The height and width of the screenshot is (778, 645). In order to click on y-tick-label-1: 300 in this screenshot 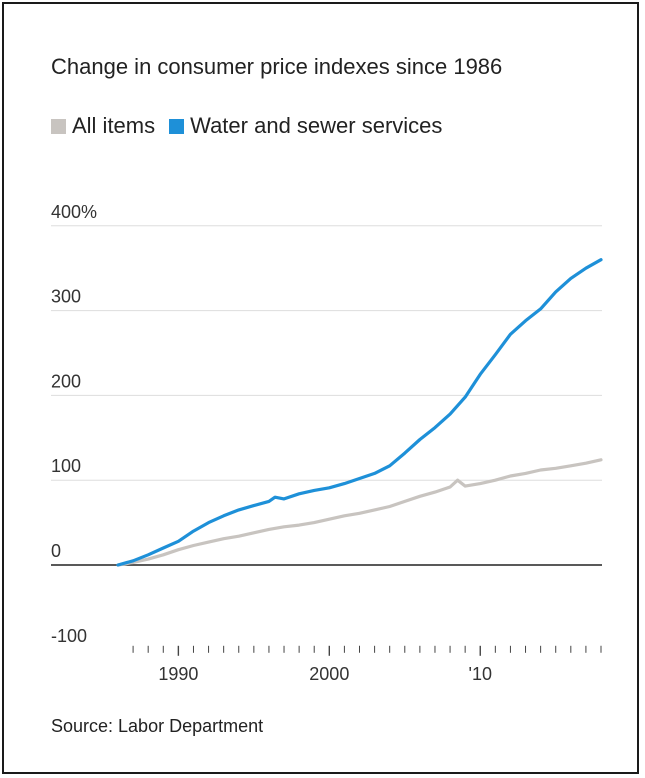, I will do `click(66, 297)`.